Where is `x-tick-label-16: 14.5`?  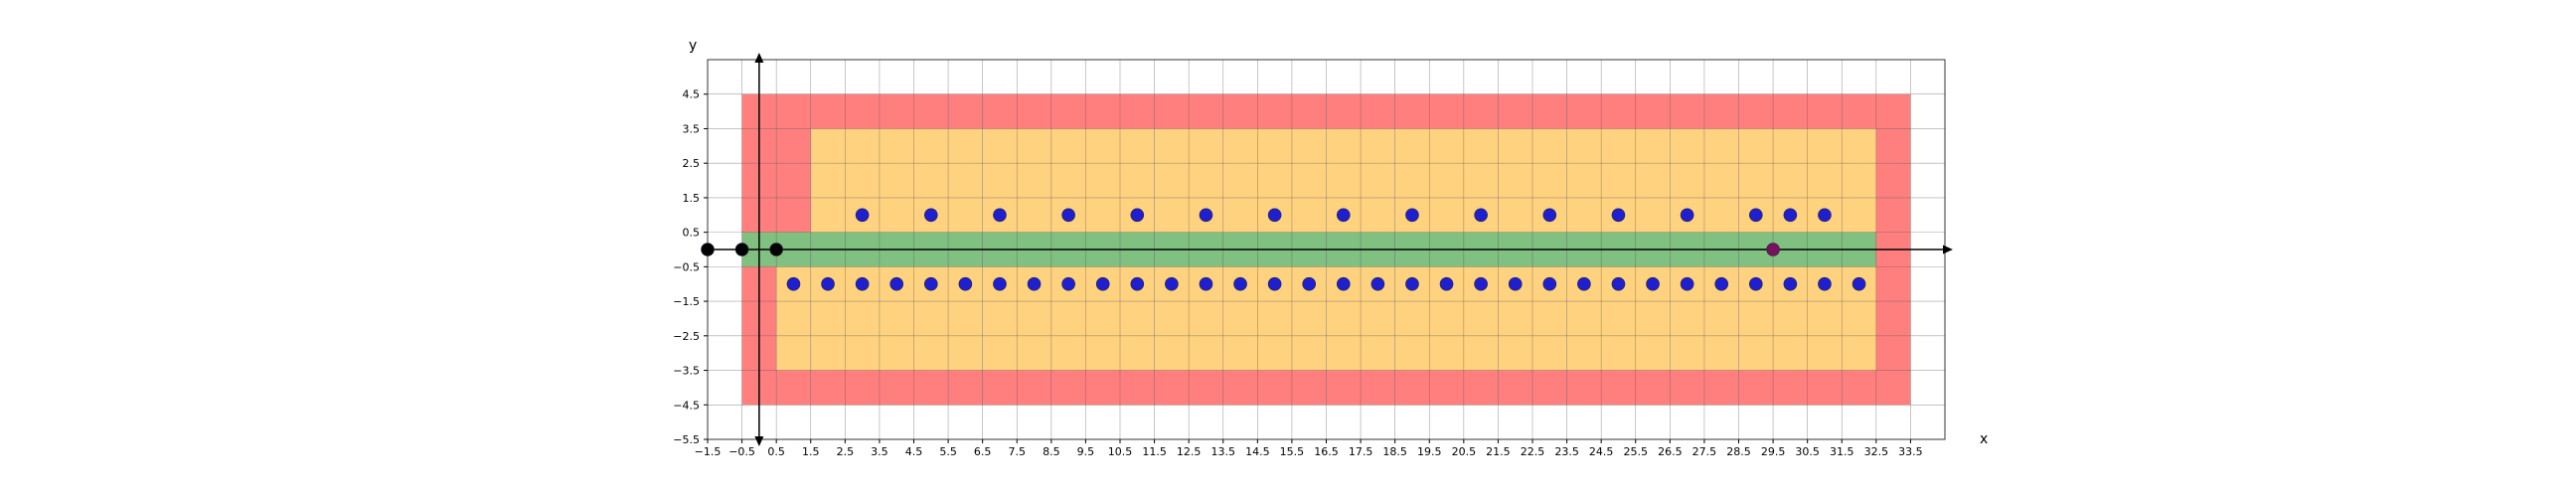
x-tick-label-16: 14.5 is located at coordinates (1257, 451).